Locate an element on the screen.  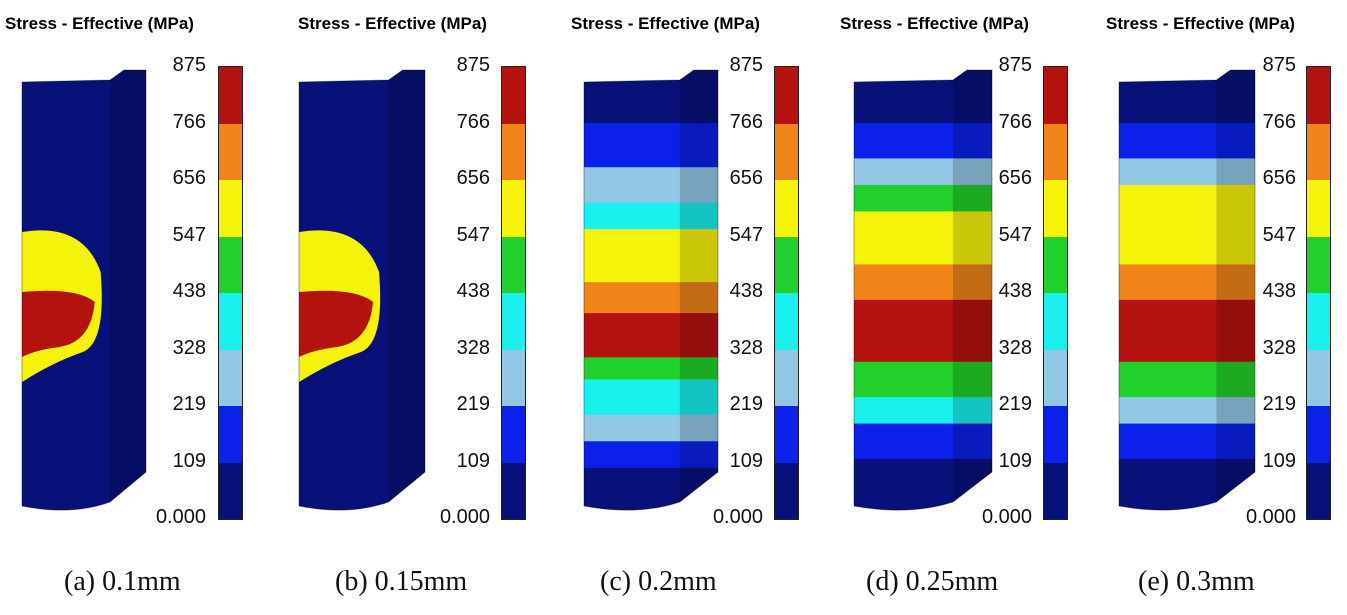
panel-caption: (d) 0.25mm is located at coordinates (932, 581).